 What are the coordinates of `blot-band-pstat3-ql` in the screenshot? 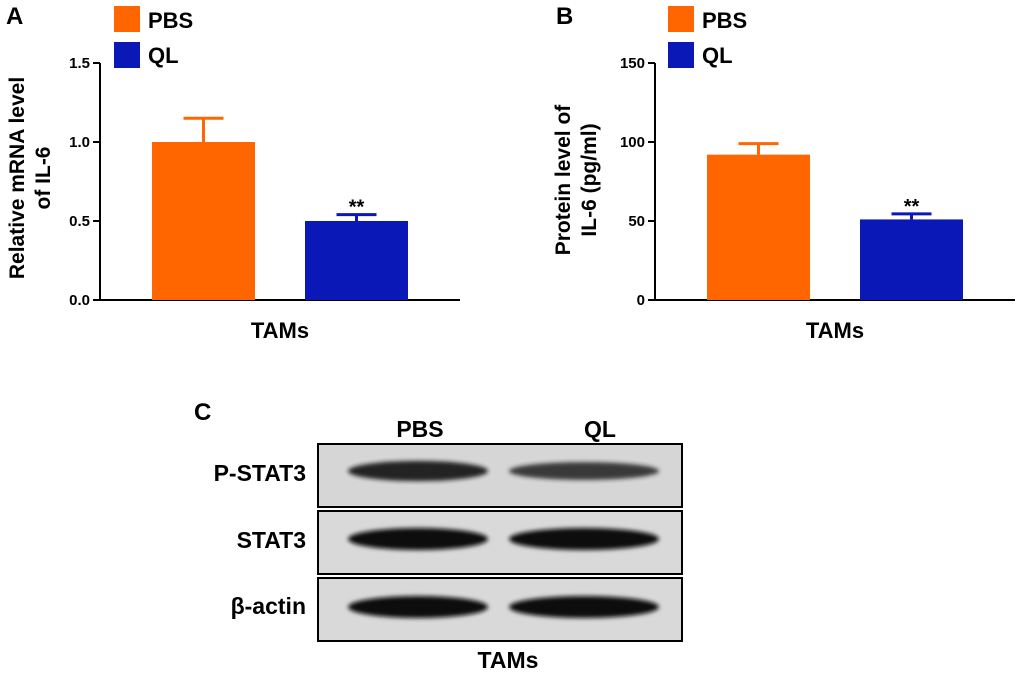 It's located at (584, 471).